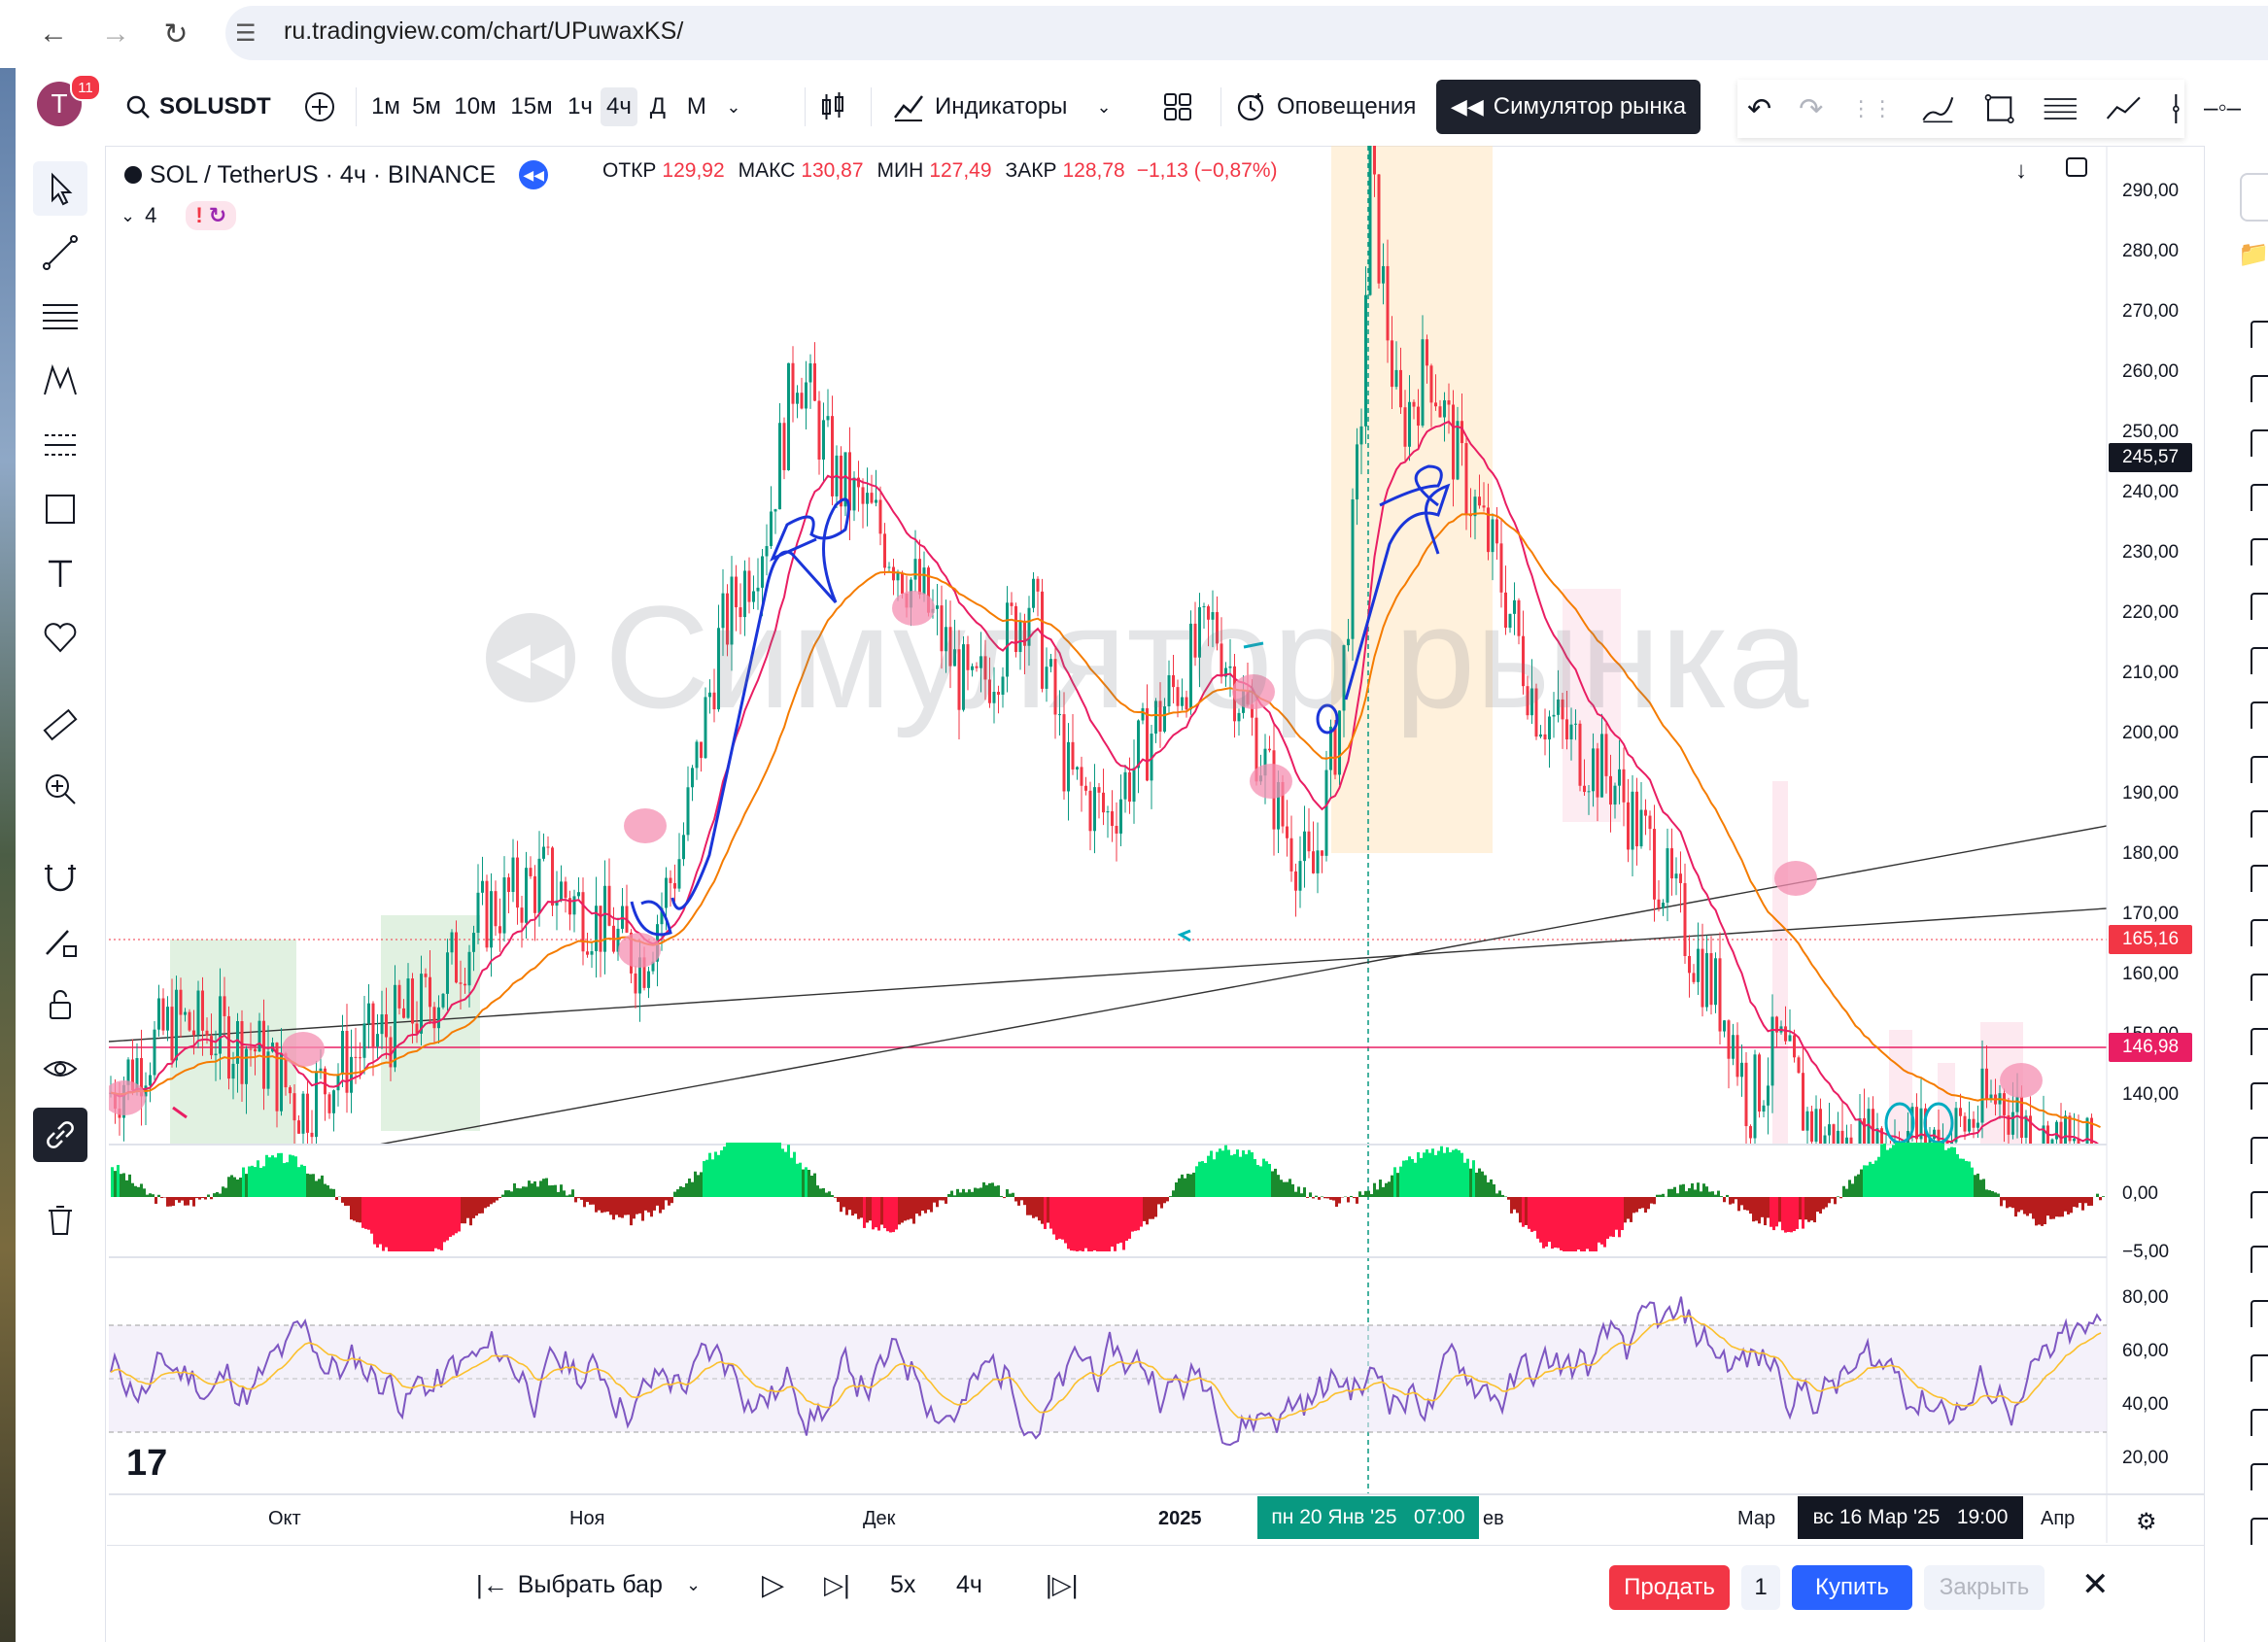 The height and width of the screenshot is (1642, 2268). What do you see at coordinates (1852, 1588) in the screenshot?
I see `buy-button: Купить` at bounding box center [1852, 1588].